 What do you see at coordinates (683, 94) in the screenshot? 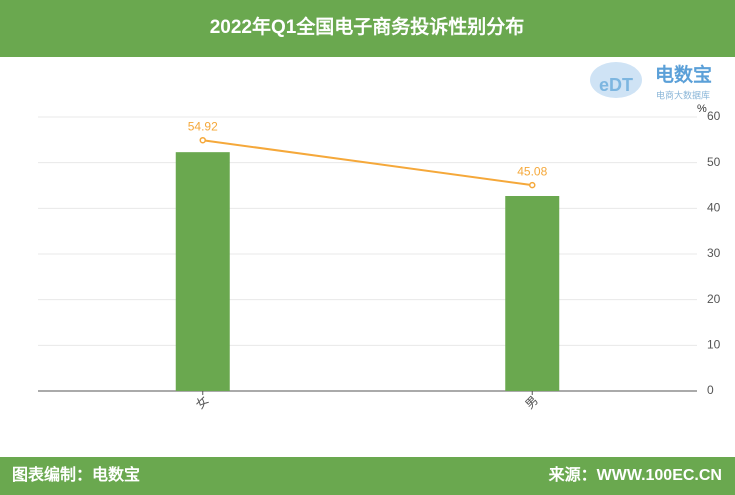
I see `logo-tagline: 电商大数据库` at bounding box center [683, 94].